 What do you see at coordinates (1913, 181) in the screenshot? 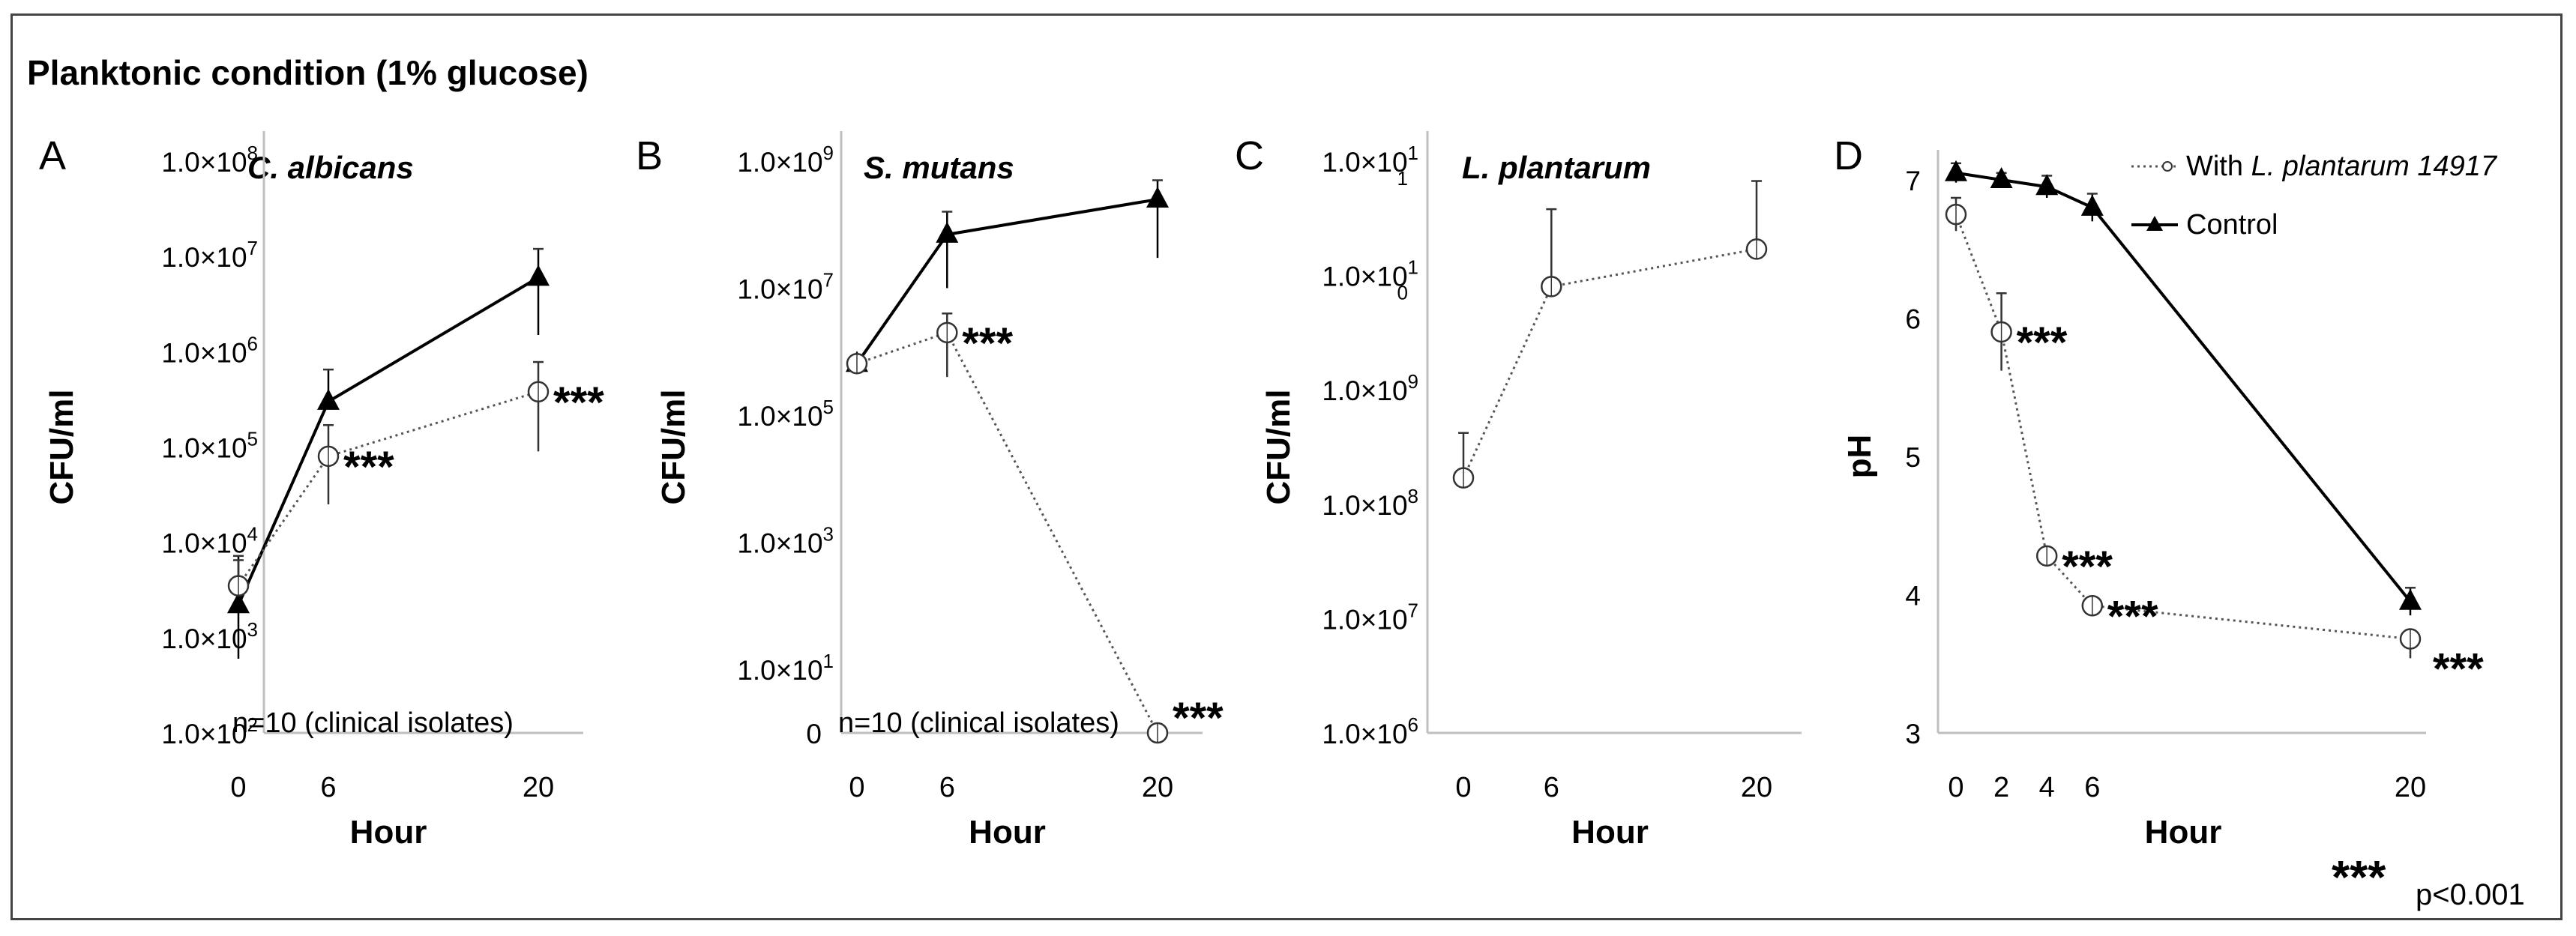
I see `y-tick-label: 7` at bounding box center [1913, 181].